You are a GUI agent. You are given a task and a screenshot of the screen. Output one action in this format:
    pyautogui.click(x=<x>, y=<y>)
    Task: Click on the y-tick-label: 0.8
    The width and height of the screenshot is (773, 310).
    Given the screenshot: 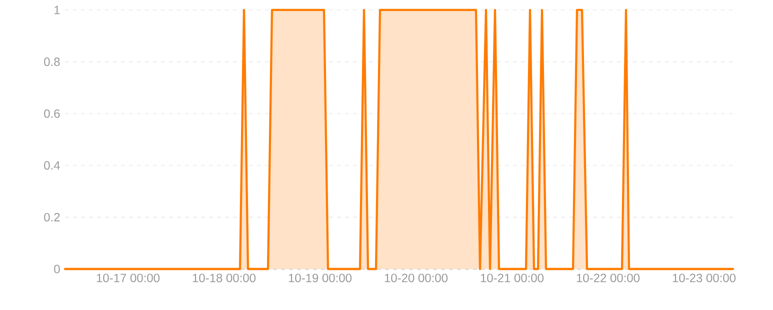 What is the action you would take?
    pyautogui.click(x=52, y=62)
    